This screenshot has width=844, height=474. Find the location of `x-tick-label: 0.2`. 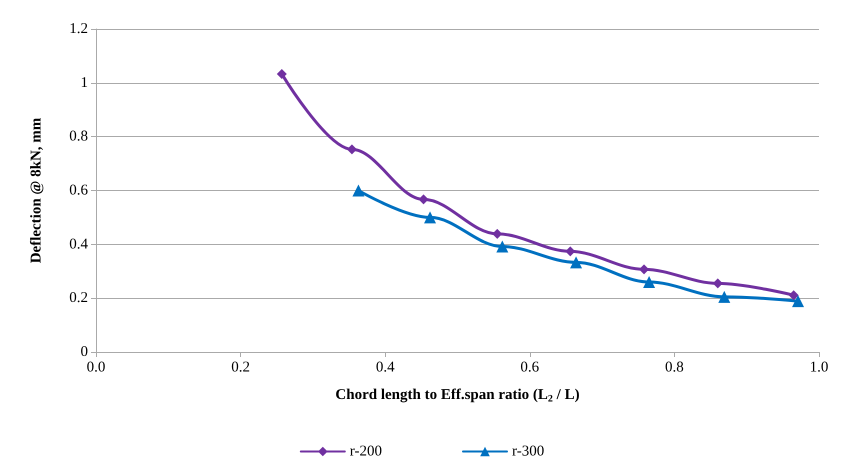

x-tick-label: 0.2 is located at coordinates (240, 368).